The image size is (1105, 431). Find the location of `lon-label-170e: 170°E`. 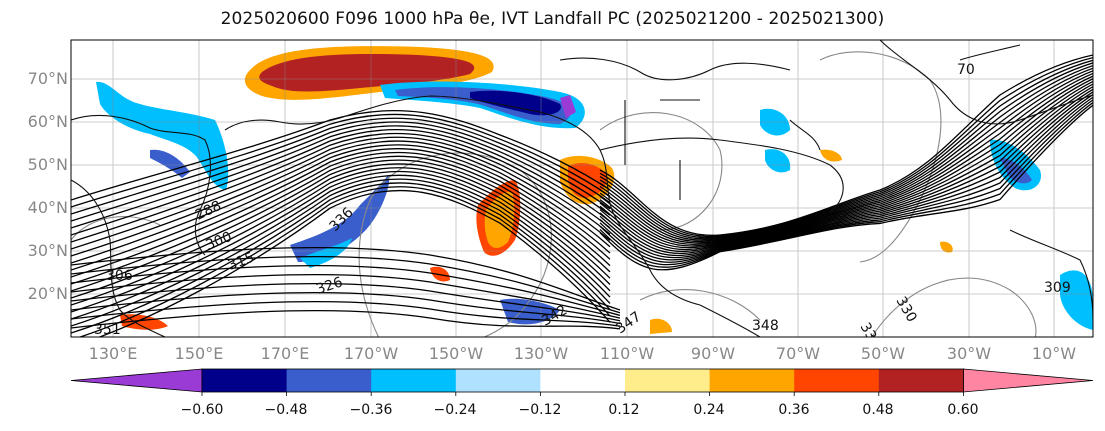

lon-label-170e: 170°E is located at coordinates (285, 353).